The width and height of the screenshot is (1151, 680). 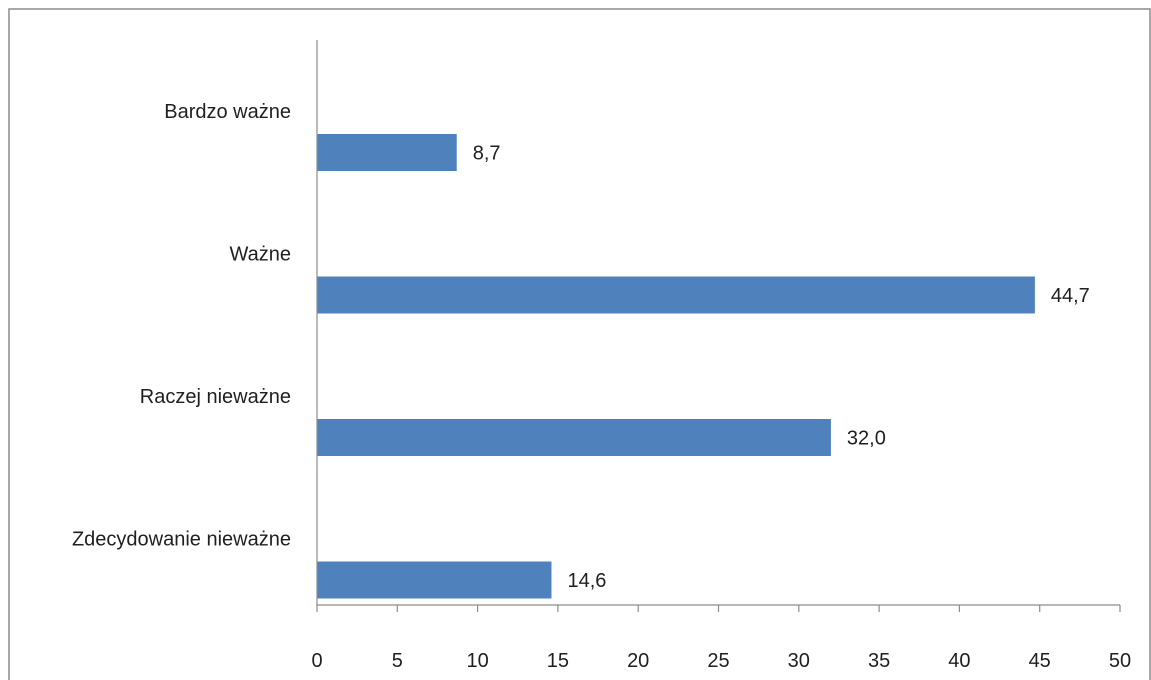 I want to click on data-label-1: 44,7, so click(x=1070, y=296).